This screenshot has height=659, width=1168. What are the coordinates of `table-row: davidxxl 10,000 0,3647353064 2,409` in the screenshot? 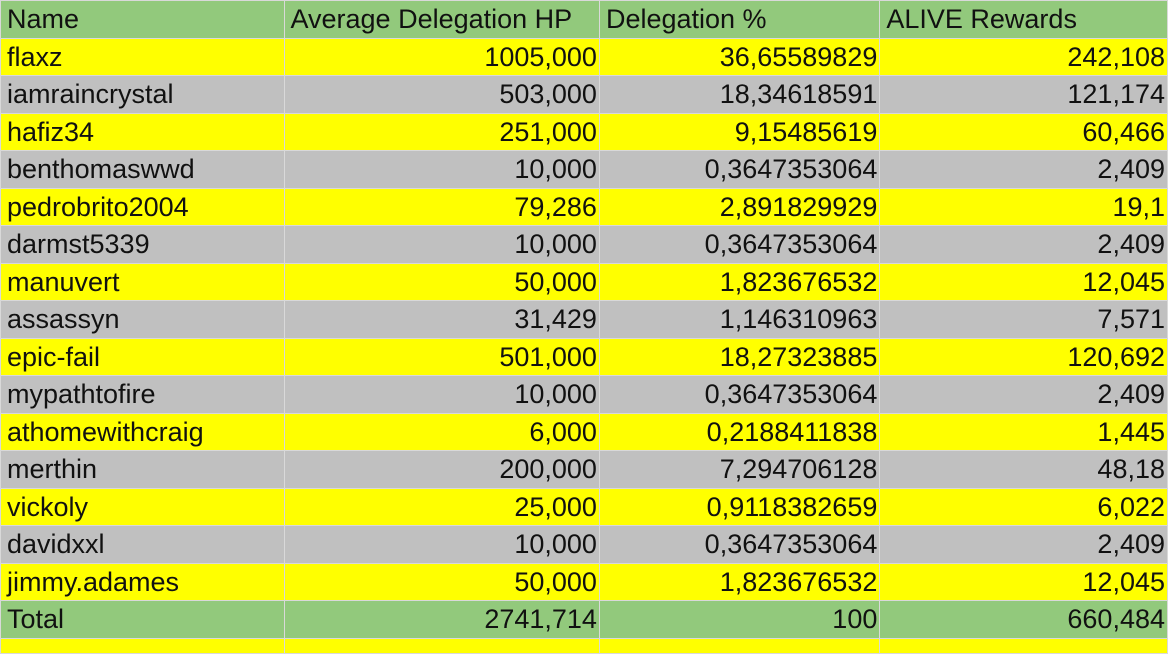 It's located at (584, 544).